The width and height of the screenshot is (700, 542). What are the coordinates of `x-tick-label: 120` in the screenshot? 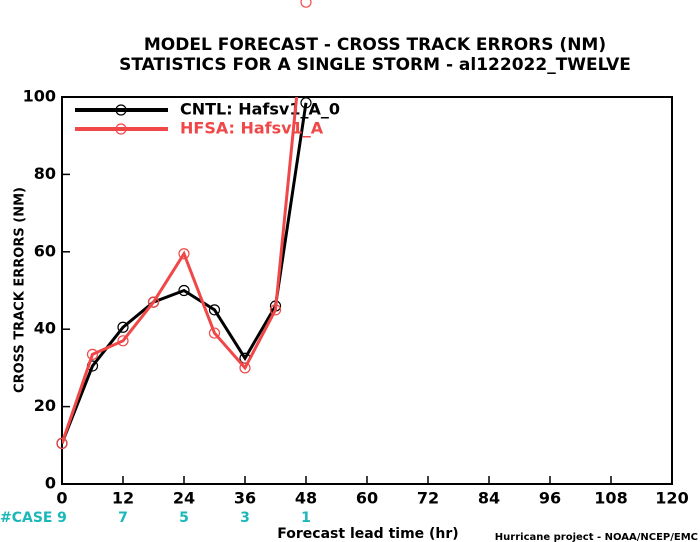 It's located at (671, 498).